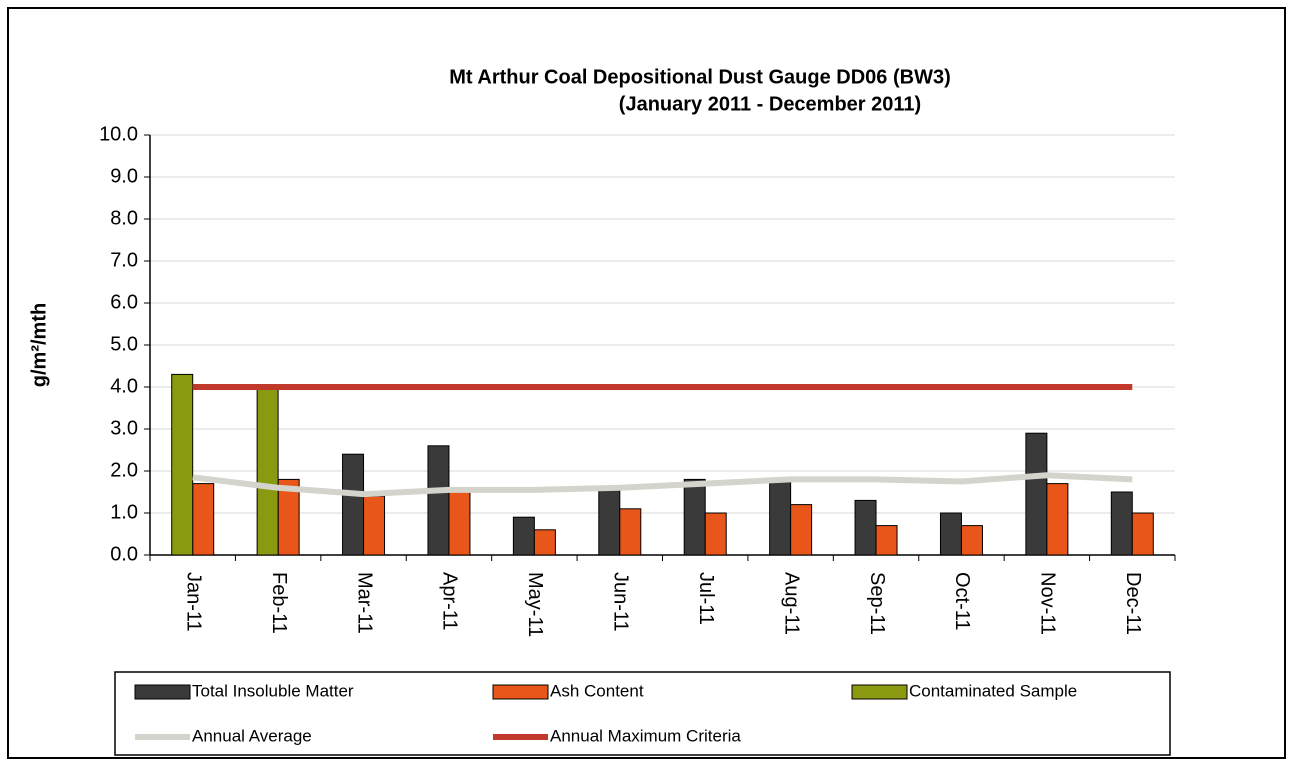 The width and height of the screenshot is (1292, 764). Describe the element at coordinates (621, 602) in the screenshot. I see `x-tick-label: Jun-11` at that location.